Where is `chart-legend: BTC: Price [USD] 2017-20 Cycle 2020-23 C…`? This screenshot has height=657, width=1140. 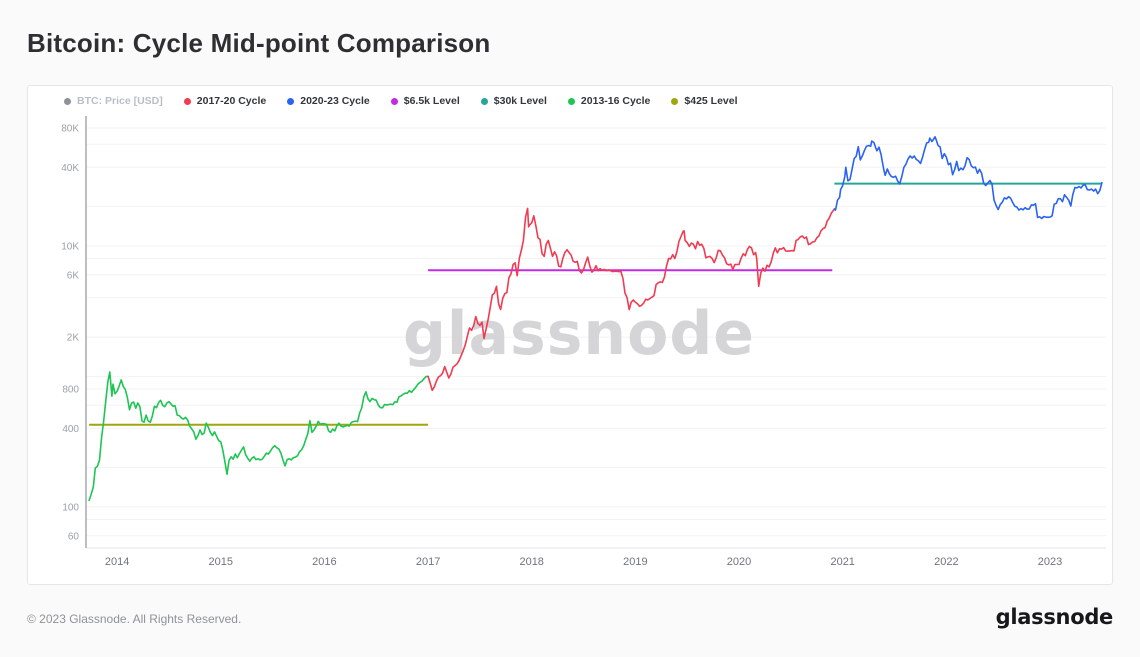
chart-legend: BTC: Price [USD] 2017-20 Cycle 2020-23 C… is located at coordinates (401, 101).